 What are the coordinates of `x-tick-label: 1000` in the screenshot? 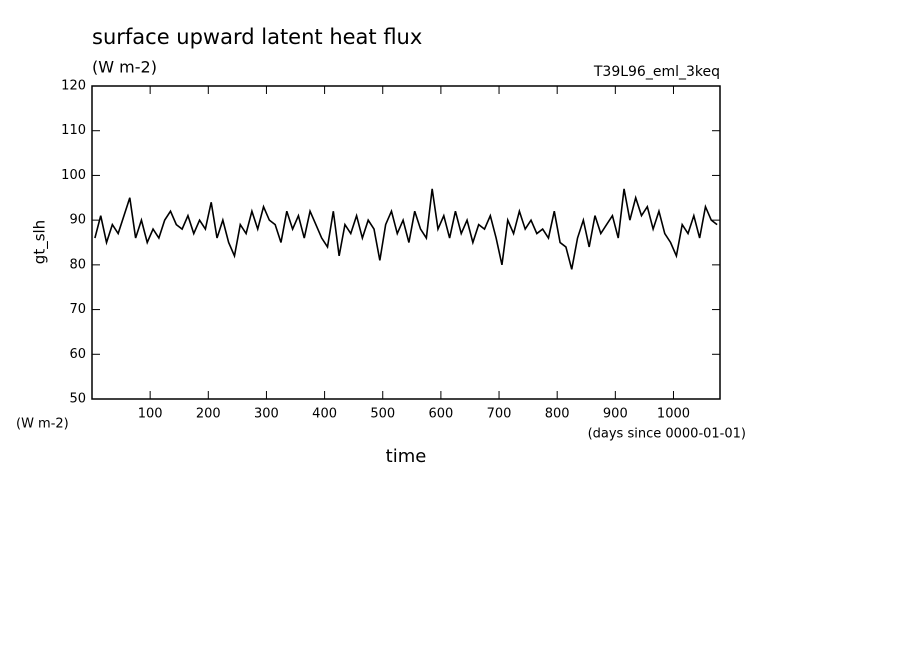 It's located at (673, 414).